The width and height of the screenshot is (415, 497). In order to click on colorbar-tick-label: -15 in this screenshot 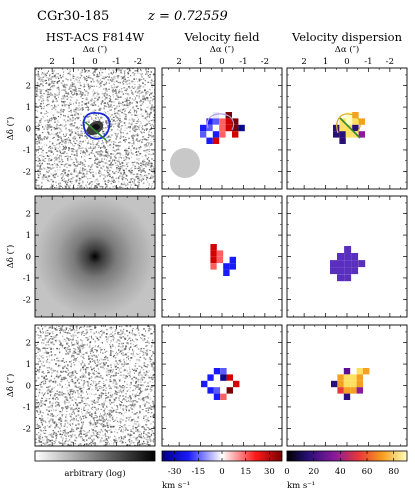, I will do `click(198, 472)`.